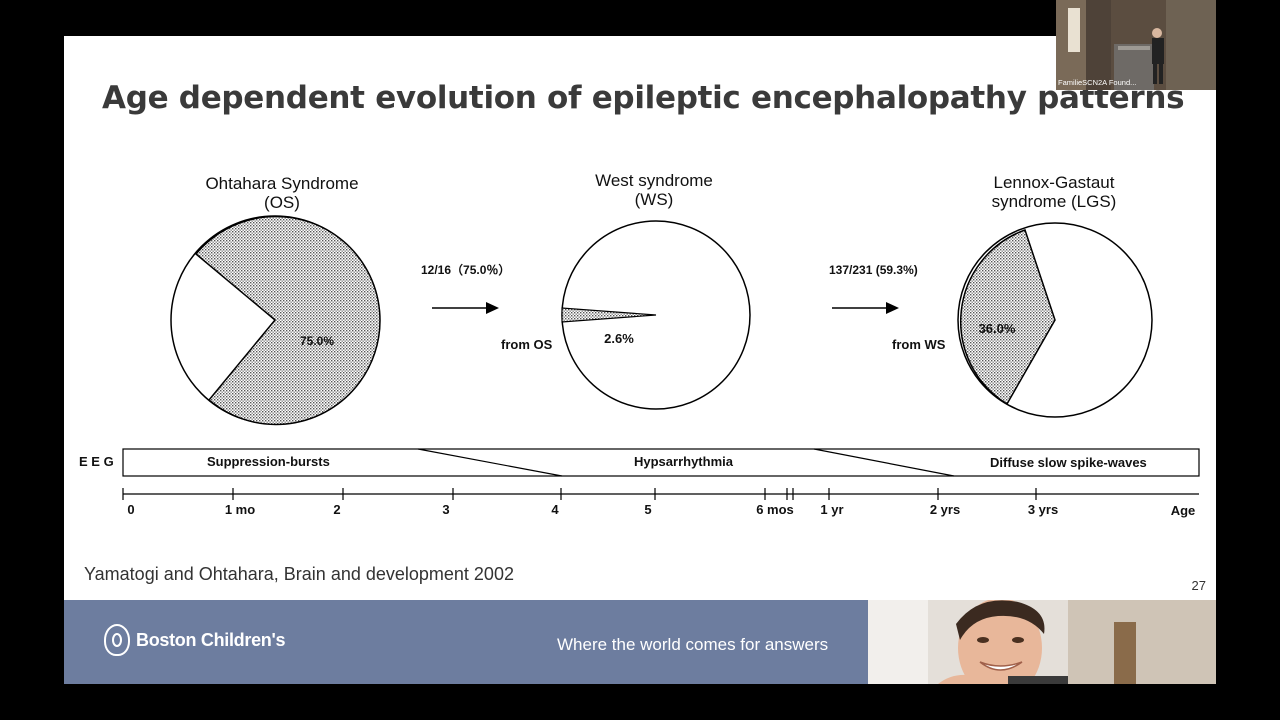  I want to click on age-tick-4: 4, so click(555, 509).